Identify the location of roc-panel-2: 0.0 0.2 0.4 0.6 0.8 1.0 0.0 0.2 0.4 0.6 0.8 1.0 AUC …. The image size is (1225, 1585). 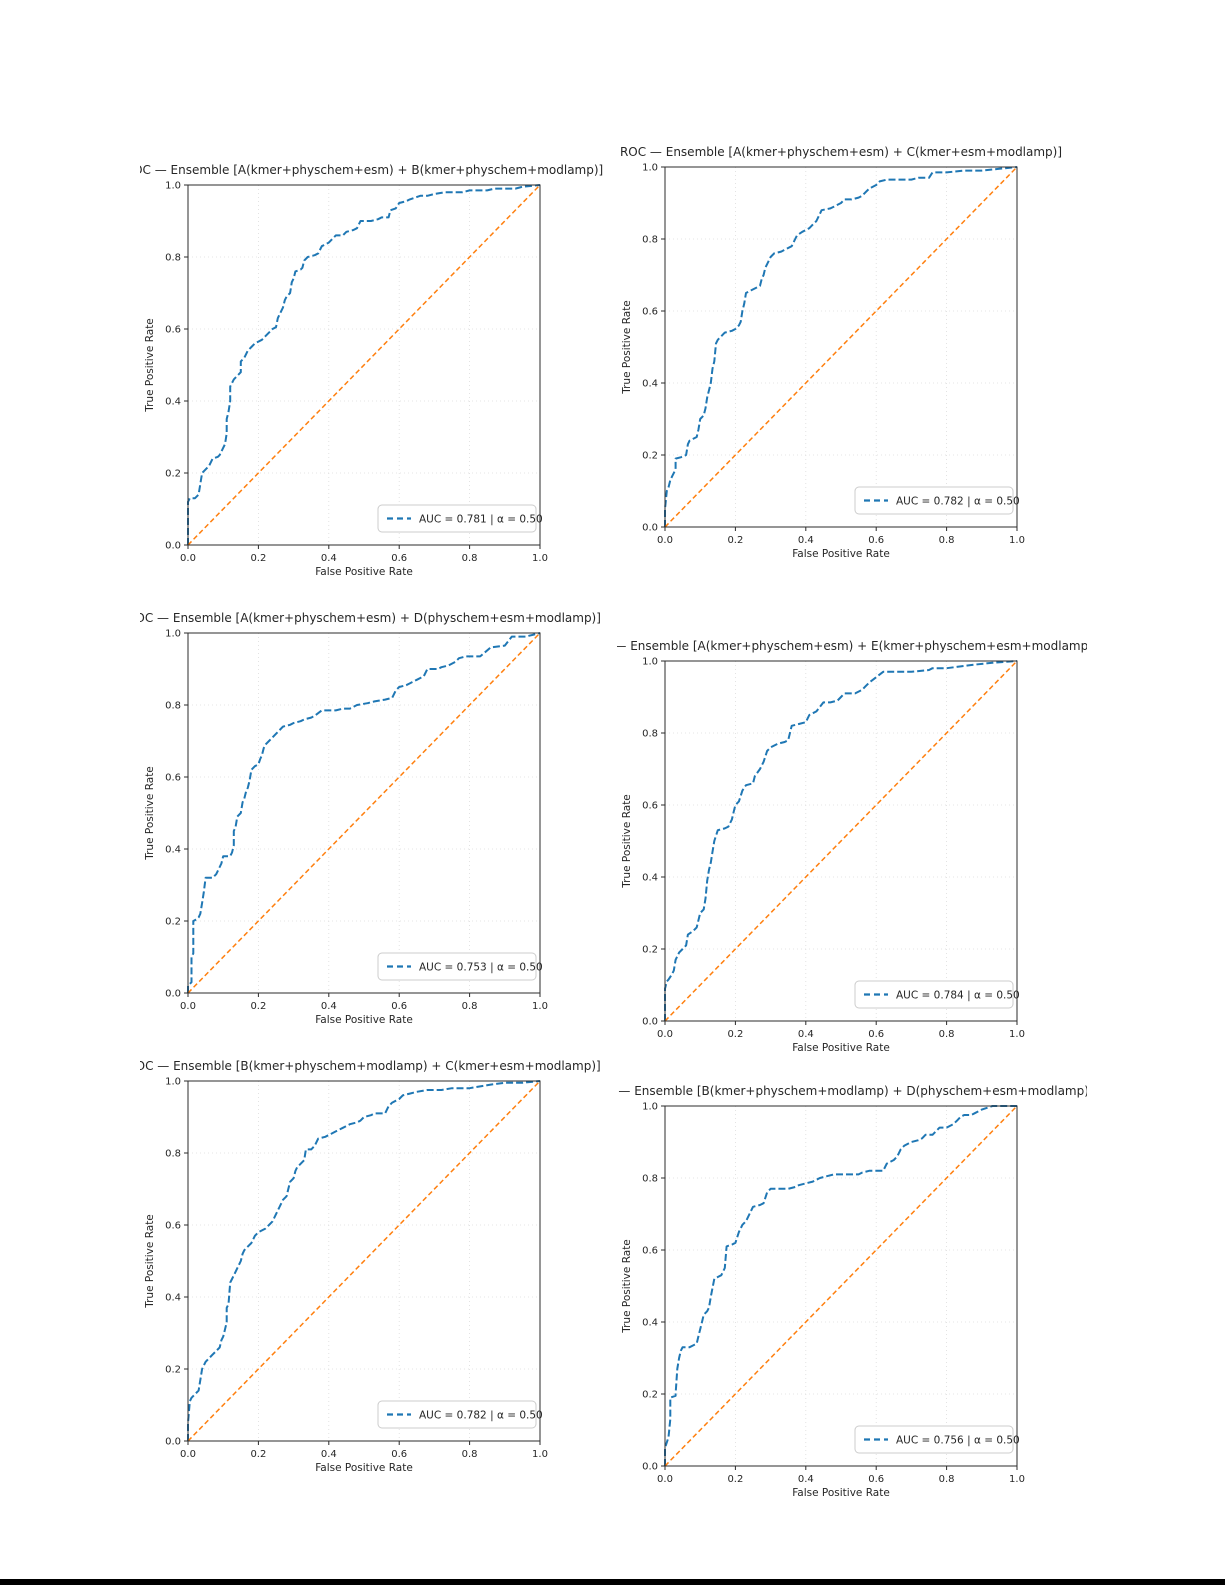
(852, 351).